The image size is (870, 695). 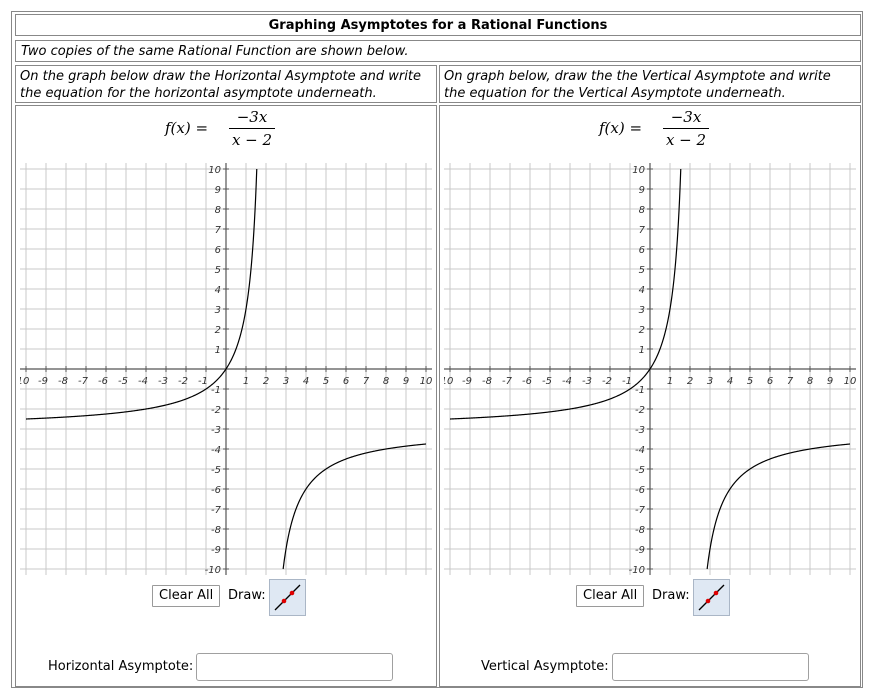 I want to click on y-tick-label: -5, so click(x=216, y=470).